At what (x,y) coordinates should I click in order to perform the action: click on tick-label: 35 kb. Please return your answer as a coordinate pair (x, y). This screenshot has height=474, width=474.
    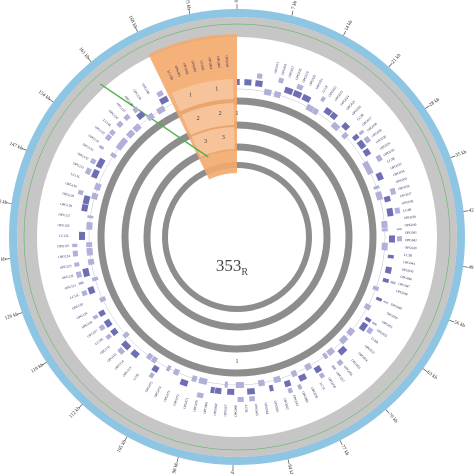
    Looking at the image, I should click on (461, 154).